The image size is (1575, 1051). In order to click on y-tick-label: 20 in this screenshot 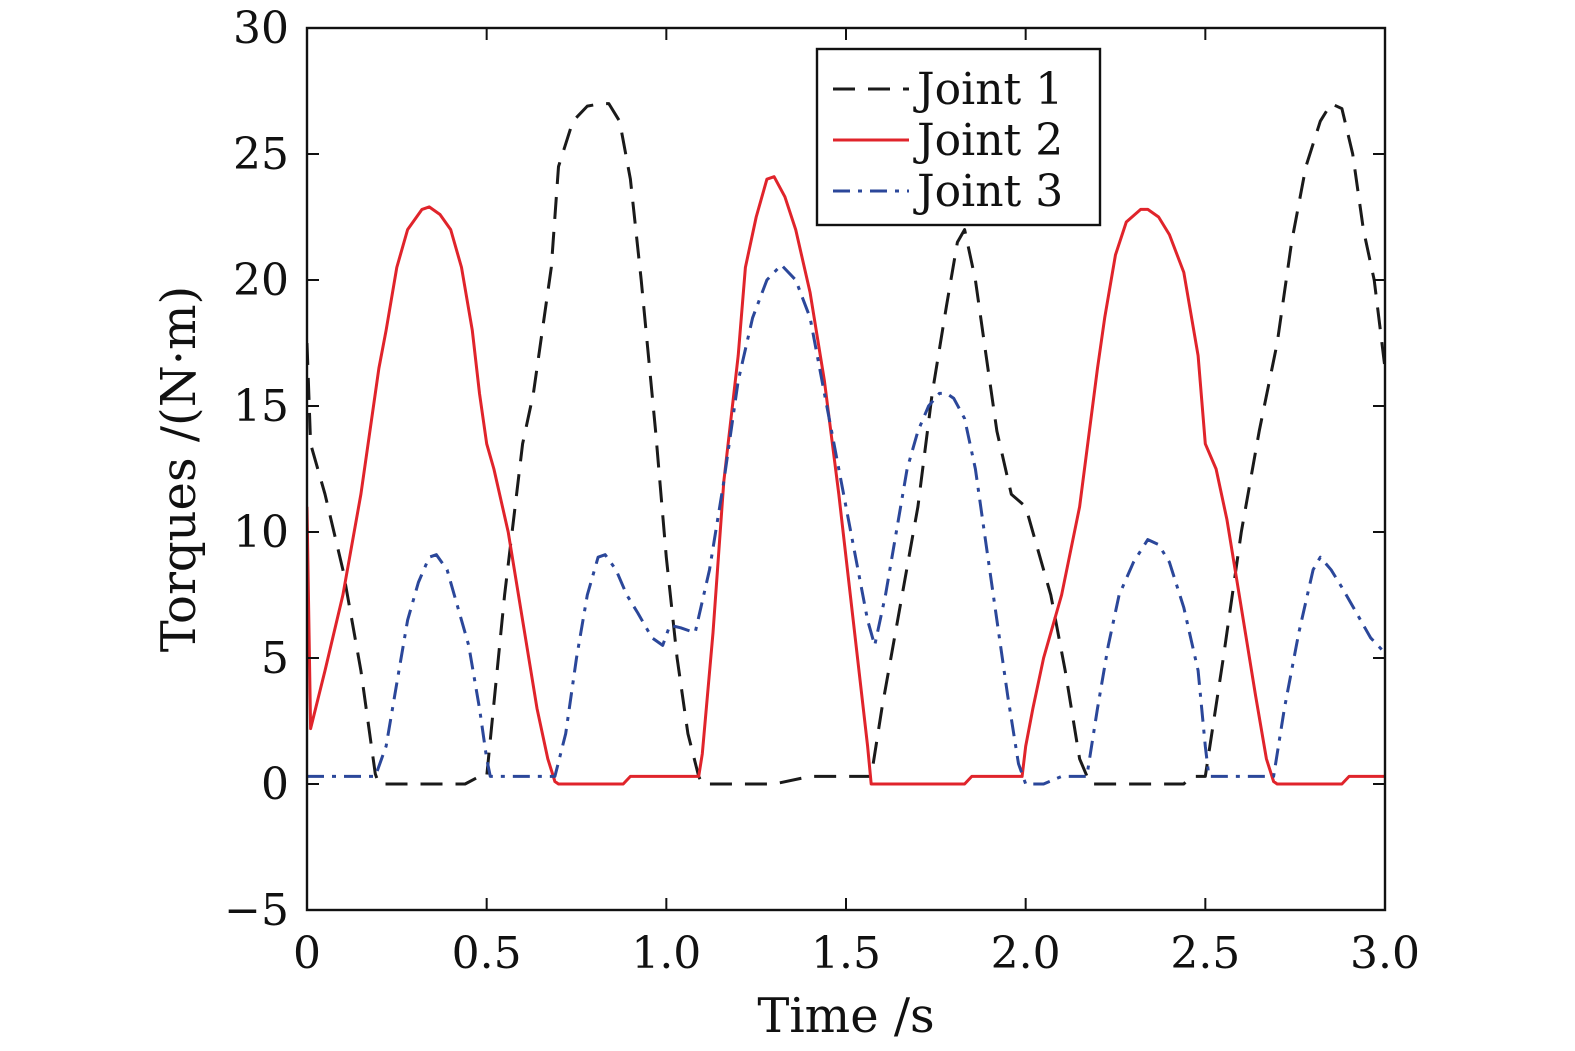, I will do `click(261, 280)`.